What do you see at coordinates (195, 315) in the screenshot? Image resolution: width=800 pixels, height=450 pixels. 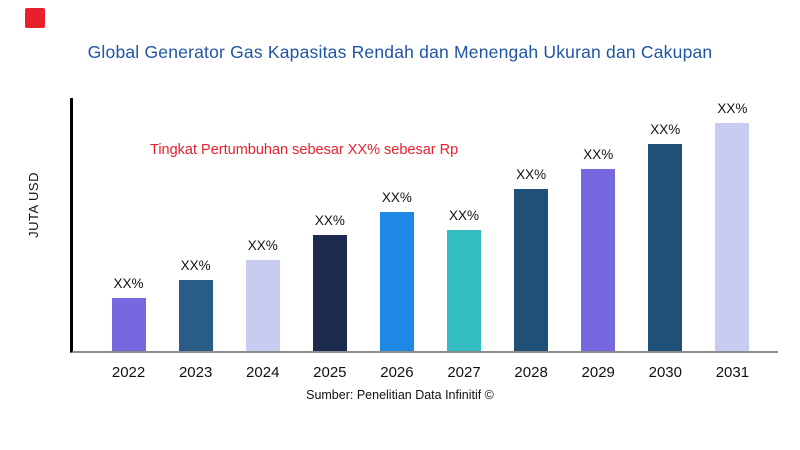 I see `bar-2023` at bounding box center [195, 315].